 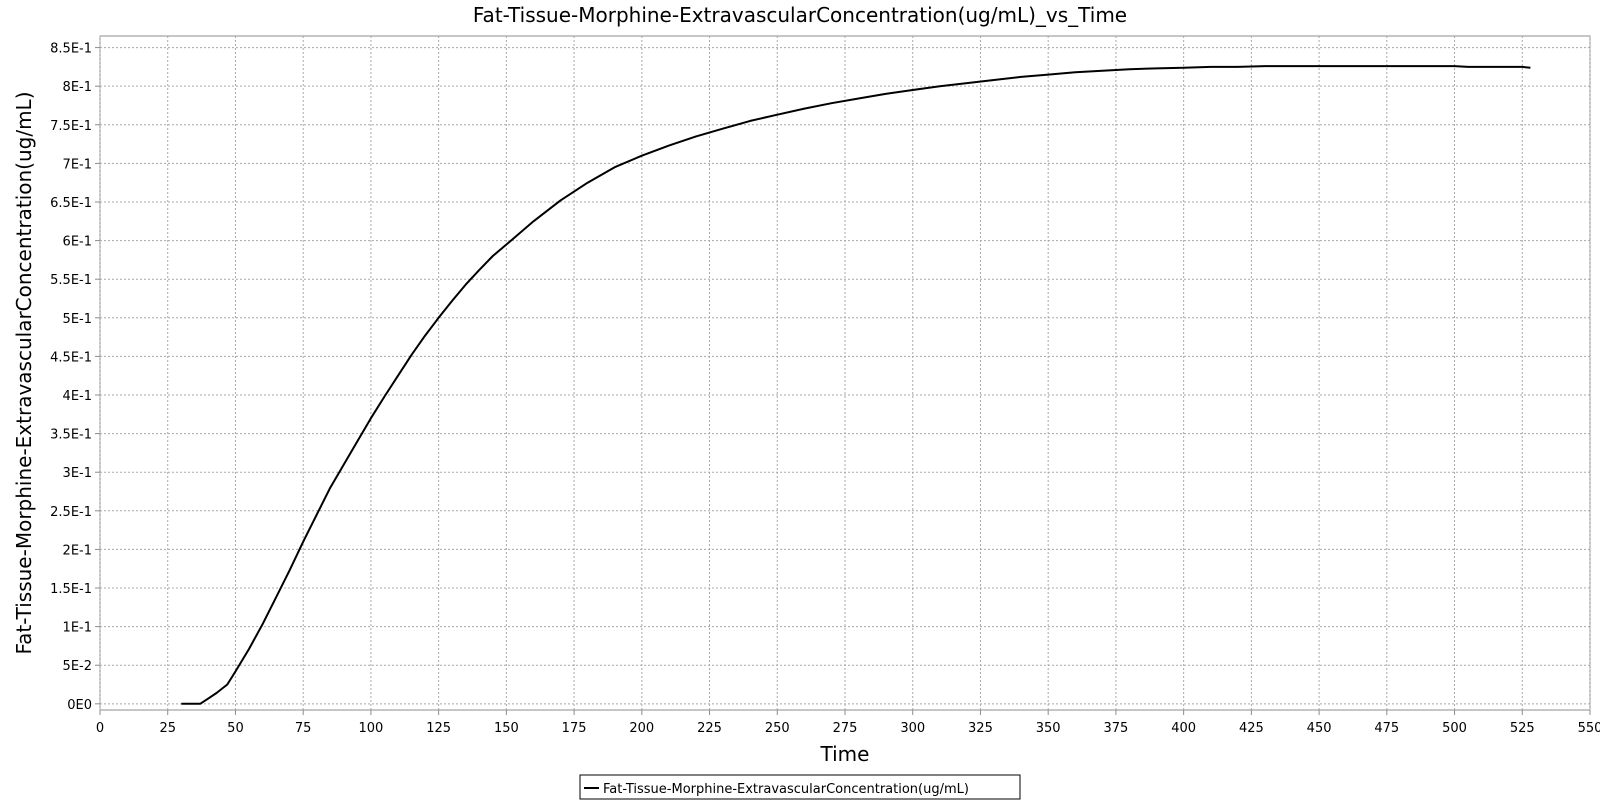 I want to click on y-tick-label: 0E0, so click(x=79, y=705).